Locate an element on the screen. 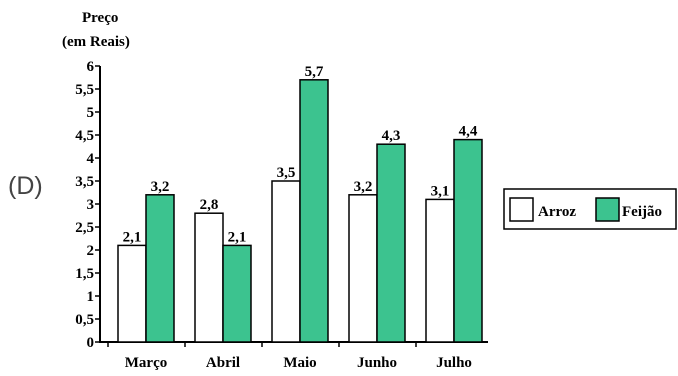 This screenshot has width=678, height=376. y-tick-label: 4,5 is located at coordinates (84, 136).